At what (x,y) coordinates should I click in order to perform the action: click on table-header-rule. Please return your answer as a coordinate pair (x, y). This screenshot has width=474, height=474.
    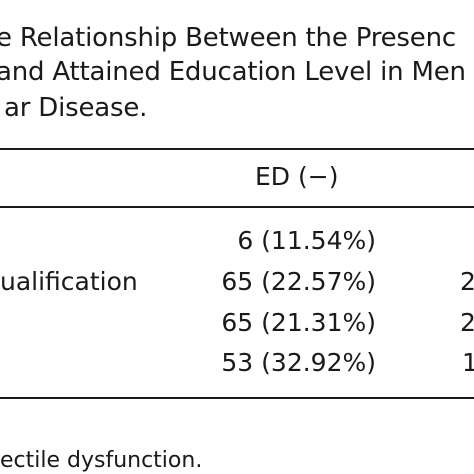
    Looking at the image, I should click on (237, 207).